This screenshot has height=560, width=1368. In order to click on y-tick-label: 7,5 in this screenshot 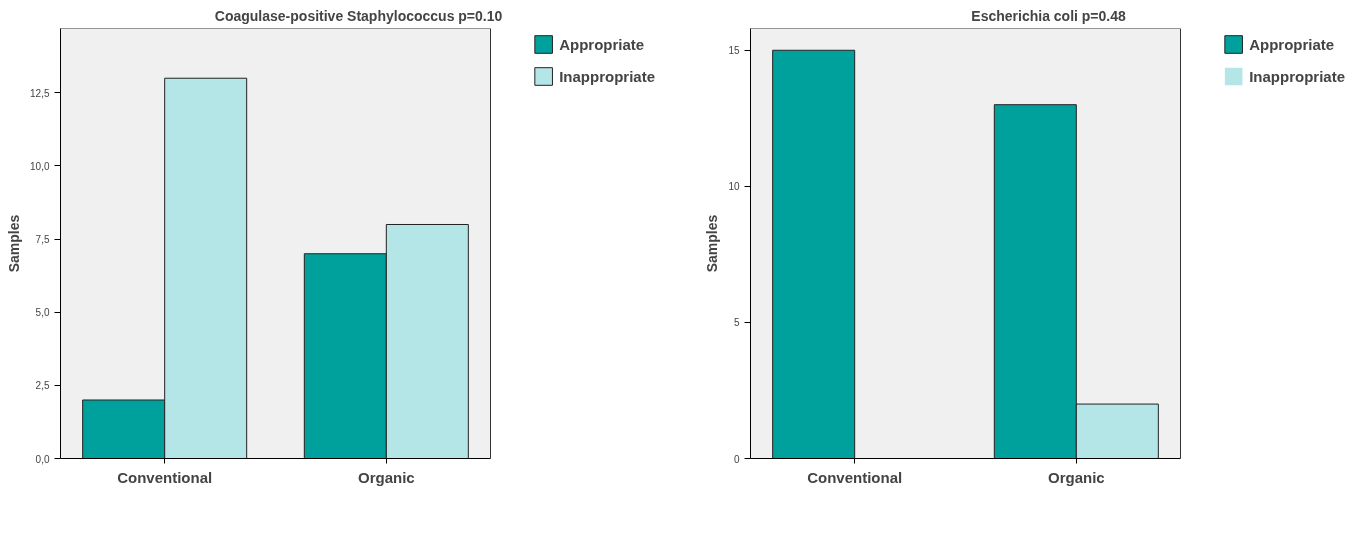, I will do `click(42, 240)`.